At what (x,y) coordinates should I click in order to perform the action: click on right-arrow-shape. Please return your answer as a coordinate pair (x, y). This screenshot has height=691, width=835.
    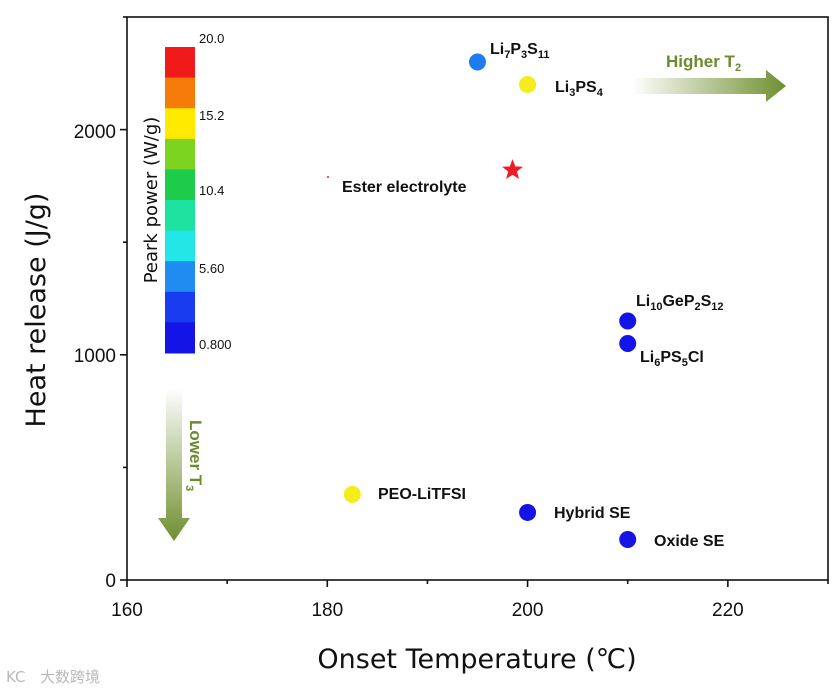
    Looking at the image, I should click on (709, 86).